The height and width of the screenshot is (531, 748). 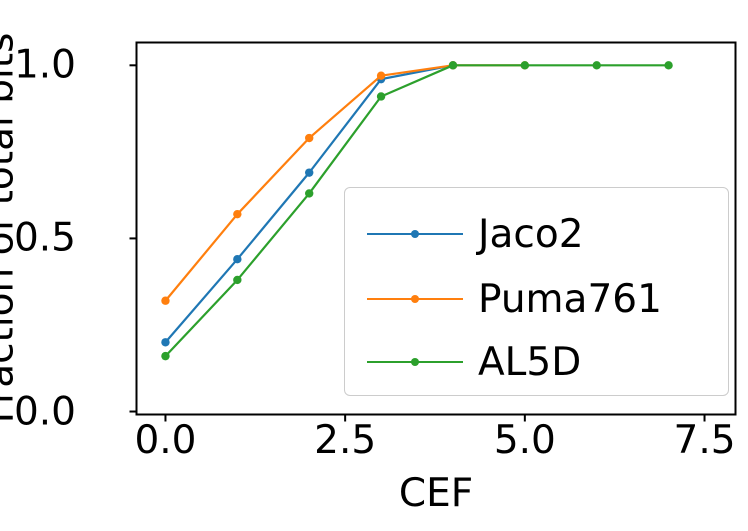 I want to click on y-tick-label: 0.0, so click(x=44, y=412).